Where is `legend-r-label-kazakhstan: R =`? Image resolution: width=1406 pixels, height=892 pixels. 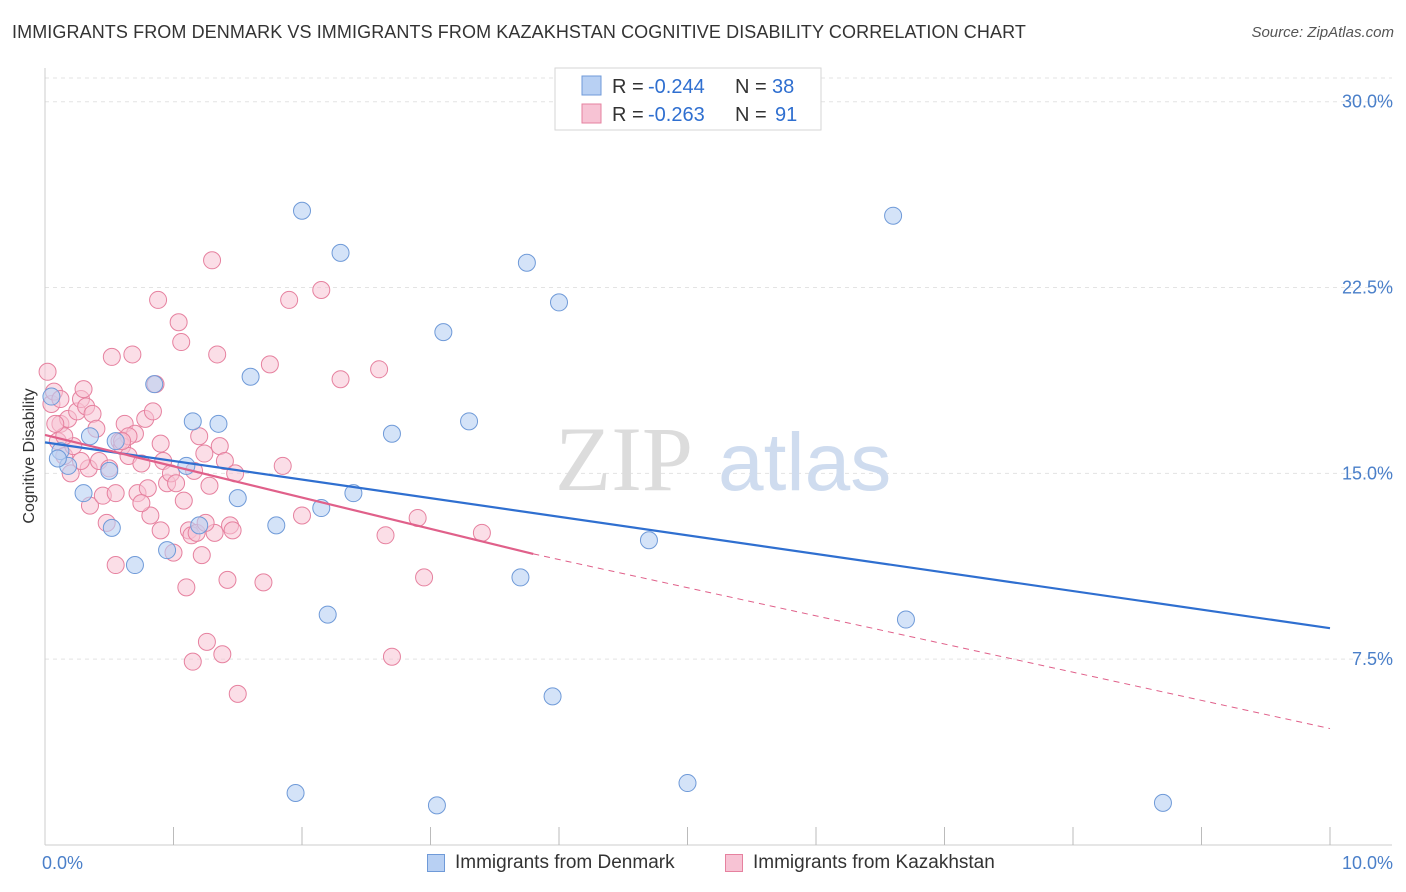 legend-r-label-kazakhstan: R = is located at coordinates (628, 115).